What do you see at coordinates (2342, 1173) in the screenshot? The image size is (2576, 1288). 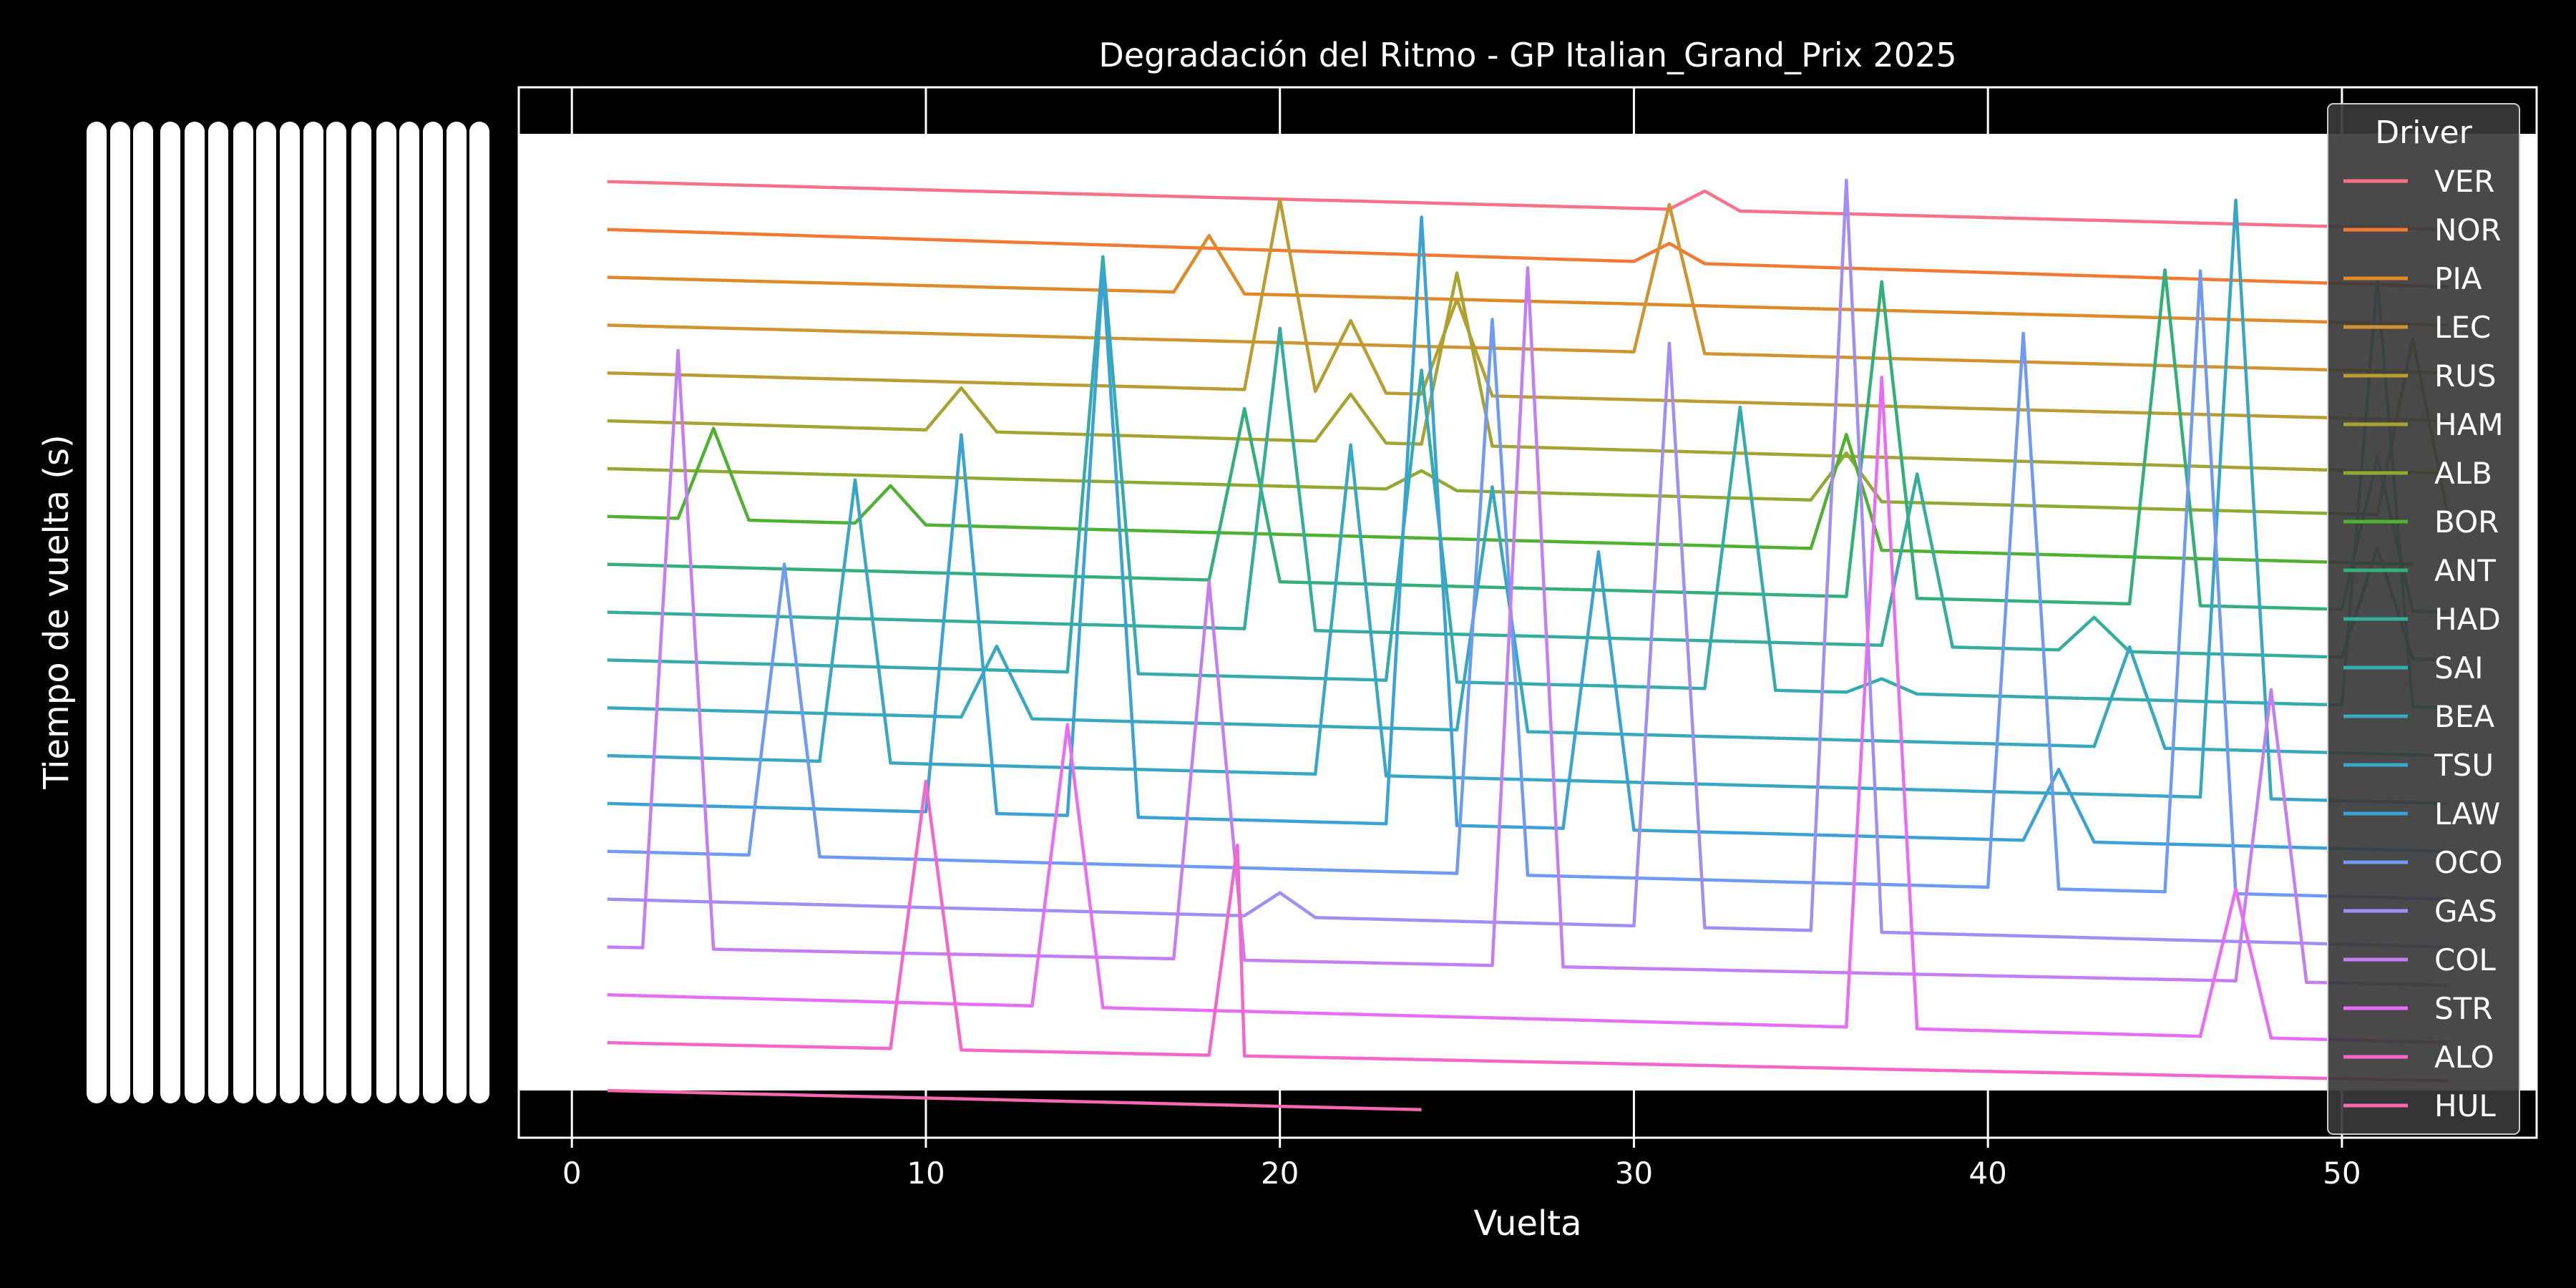 I see `x-tick-label: 50` at bounding box center [2342, 1173].